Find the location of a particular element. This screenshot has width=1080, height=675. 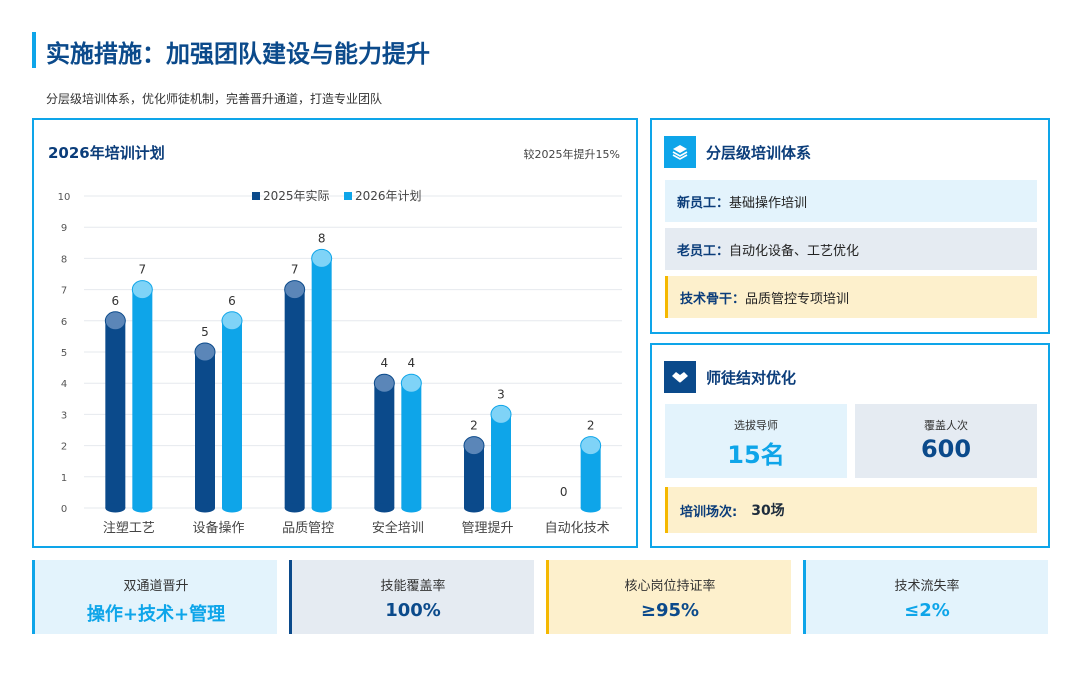

training-sessions-label: 培训场次: is located at coordinates (709, 512).